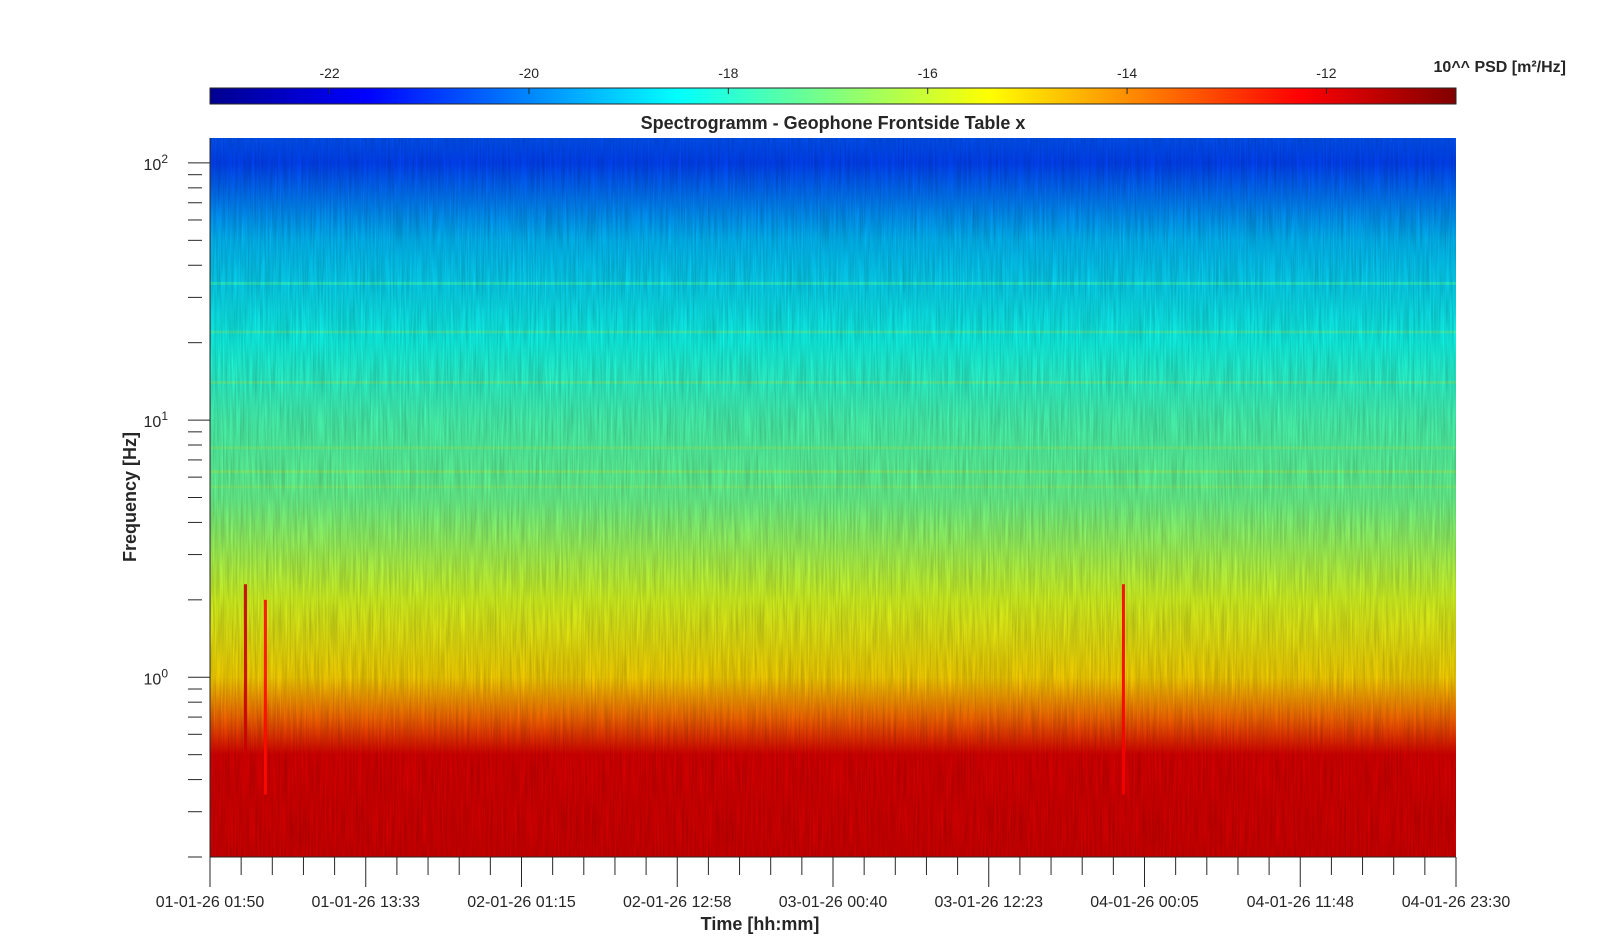  What do you see at coordinates (988, 902) in the screenshot?
I see `x-tick-label: 03-01-26 12:23` at bounding box center [988, 902].